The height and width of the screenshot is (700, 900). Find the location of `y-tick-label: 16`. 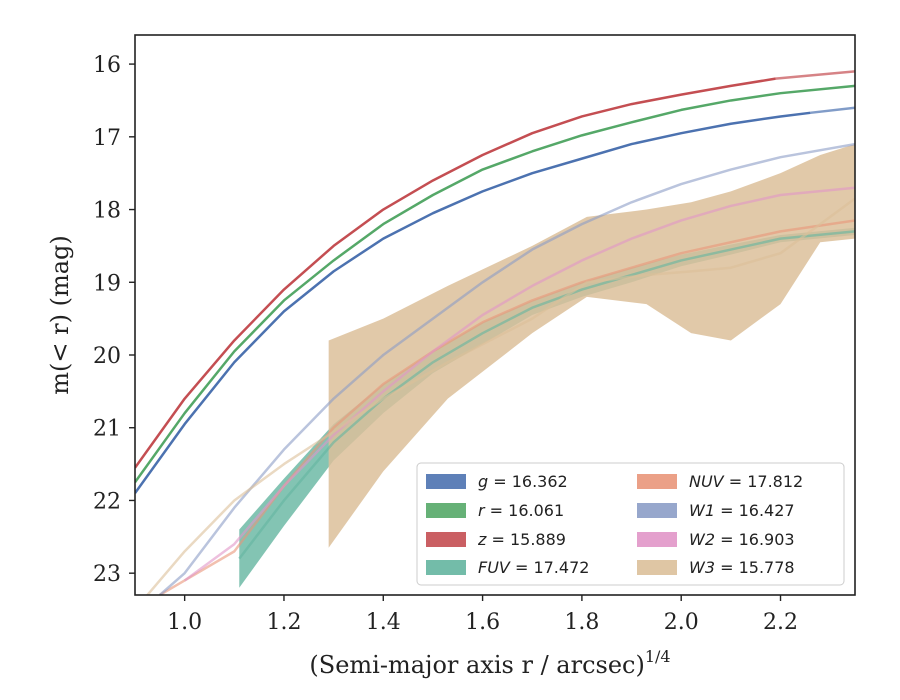

y-tick-label: 16 is located at coordinates (107, 65).